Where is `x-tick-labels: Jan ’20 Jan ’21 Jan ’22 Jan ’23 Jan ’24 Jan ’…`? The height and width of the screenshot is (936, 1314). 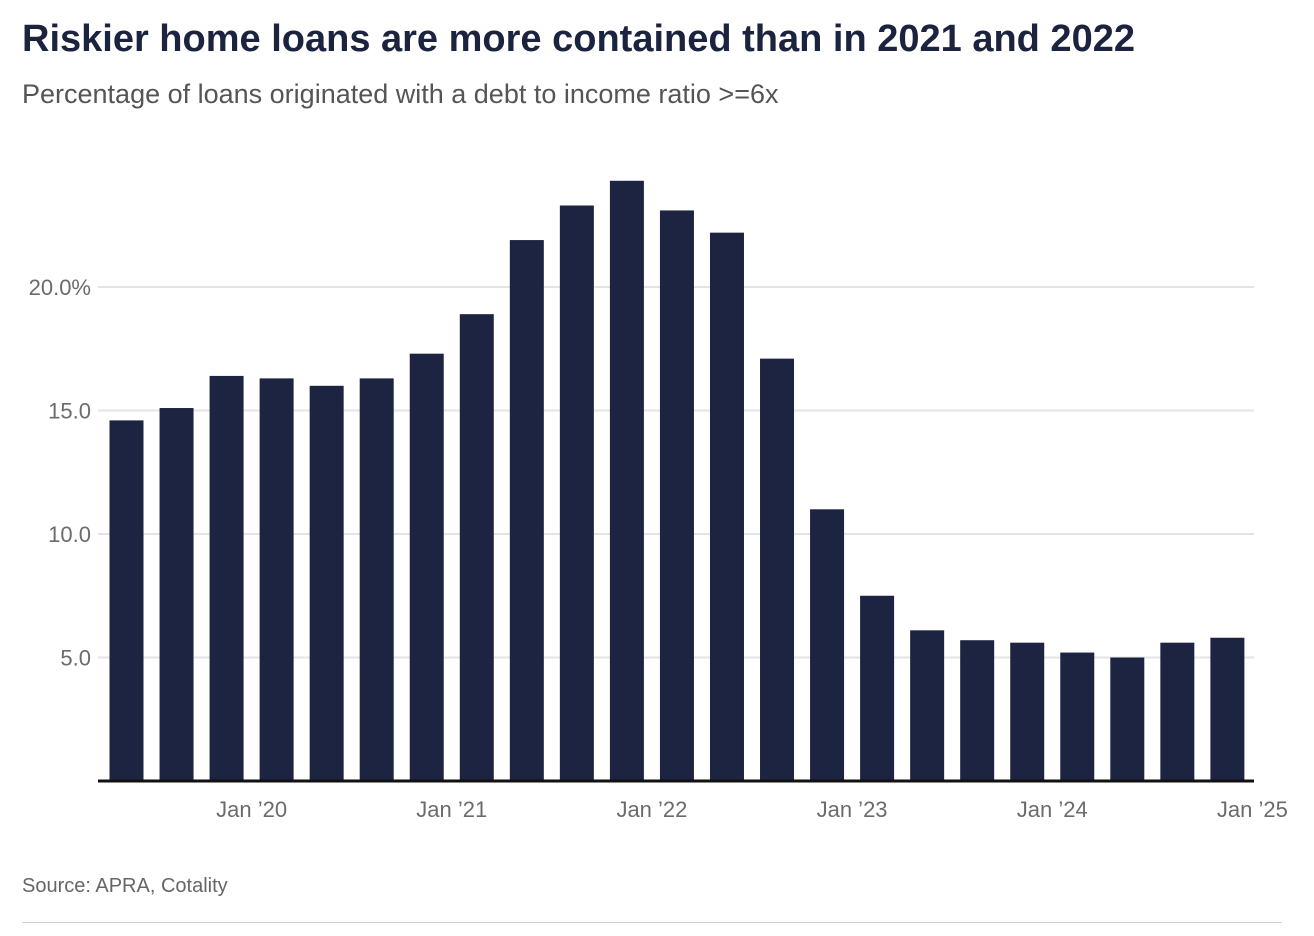
x-tick-labels: Jan ’20 Jan ’21 Jan ’22 Jan ’23 Jan ’24 Jan ’… is located at coordinates (752, 809).